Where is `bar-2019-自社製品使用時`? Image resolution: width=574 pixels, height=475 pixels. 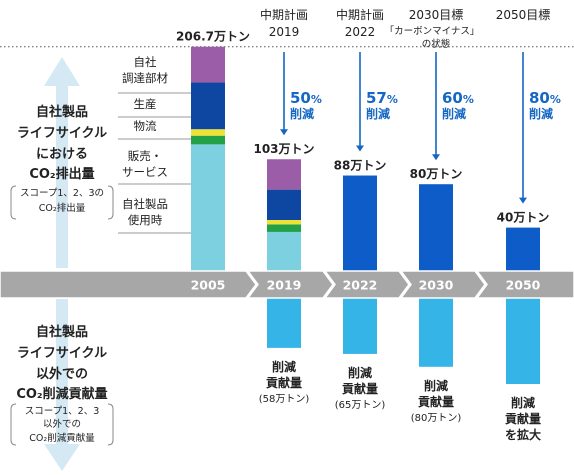
bar-2019-自社製品使用時 is located at coordinates (284, 251).